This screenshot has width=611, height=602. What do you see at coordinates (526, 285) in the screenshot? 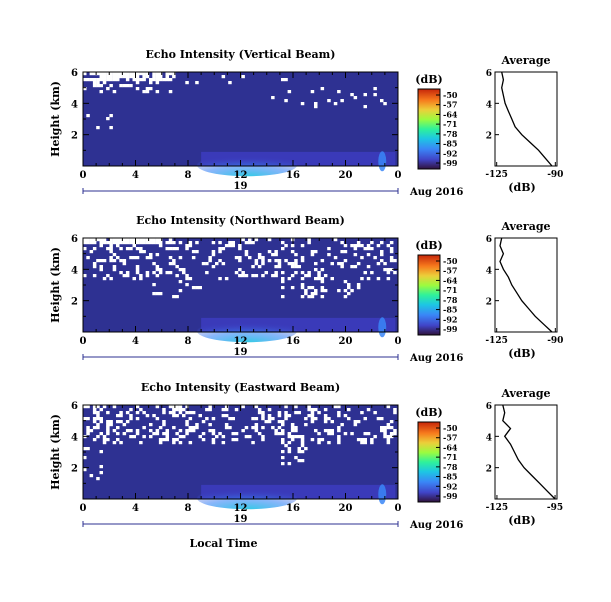
I see `average-profile-line` at bounding box center [526, 285].